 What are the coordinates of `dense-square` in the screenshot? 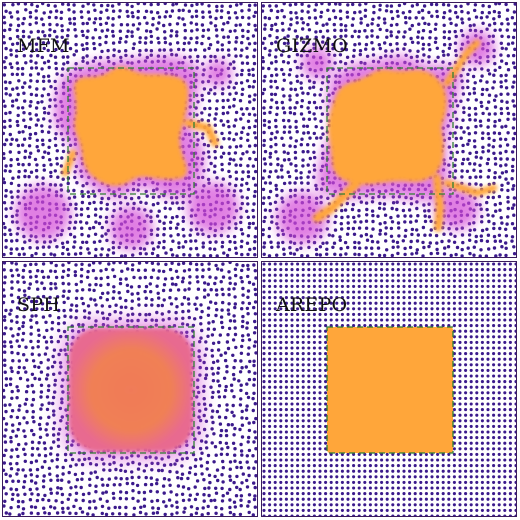 It's located at (390, 390).